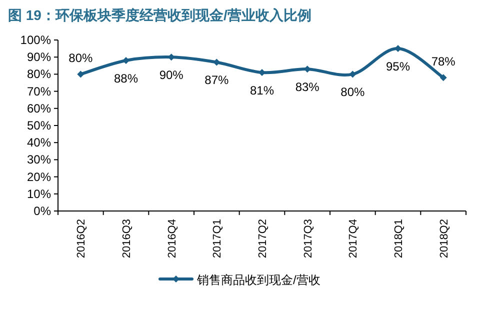 Image resolution: width=480 pixels, height=320 pixels. What do you see at coordinates (82, 238) in the screenshot?
I see `x-tick-label: 2016Q2` at bounding box center [82, 238].